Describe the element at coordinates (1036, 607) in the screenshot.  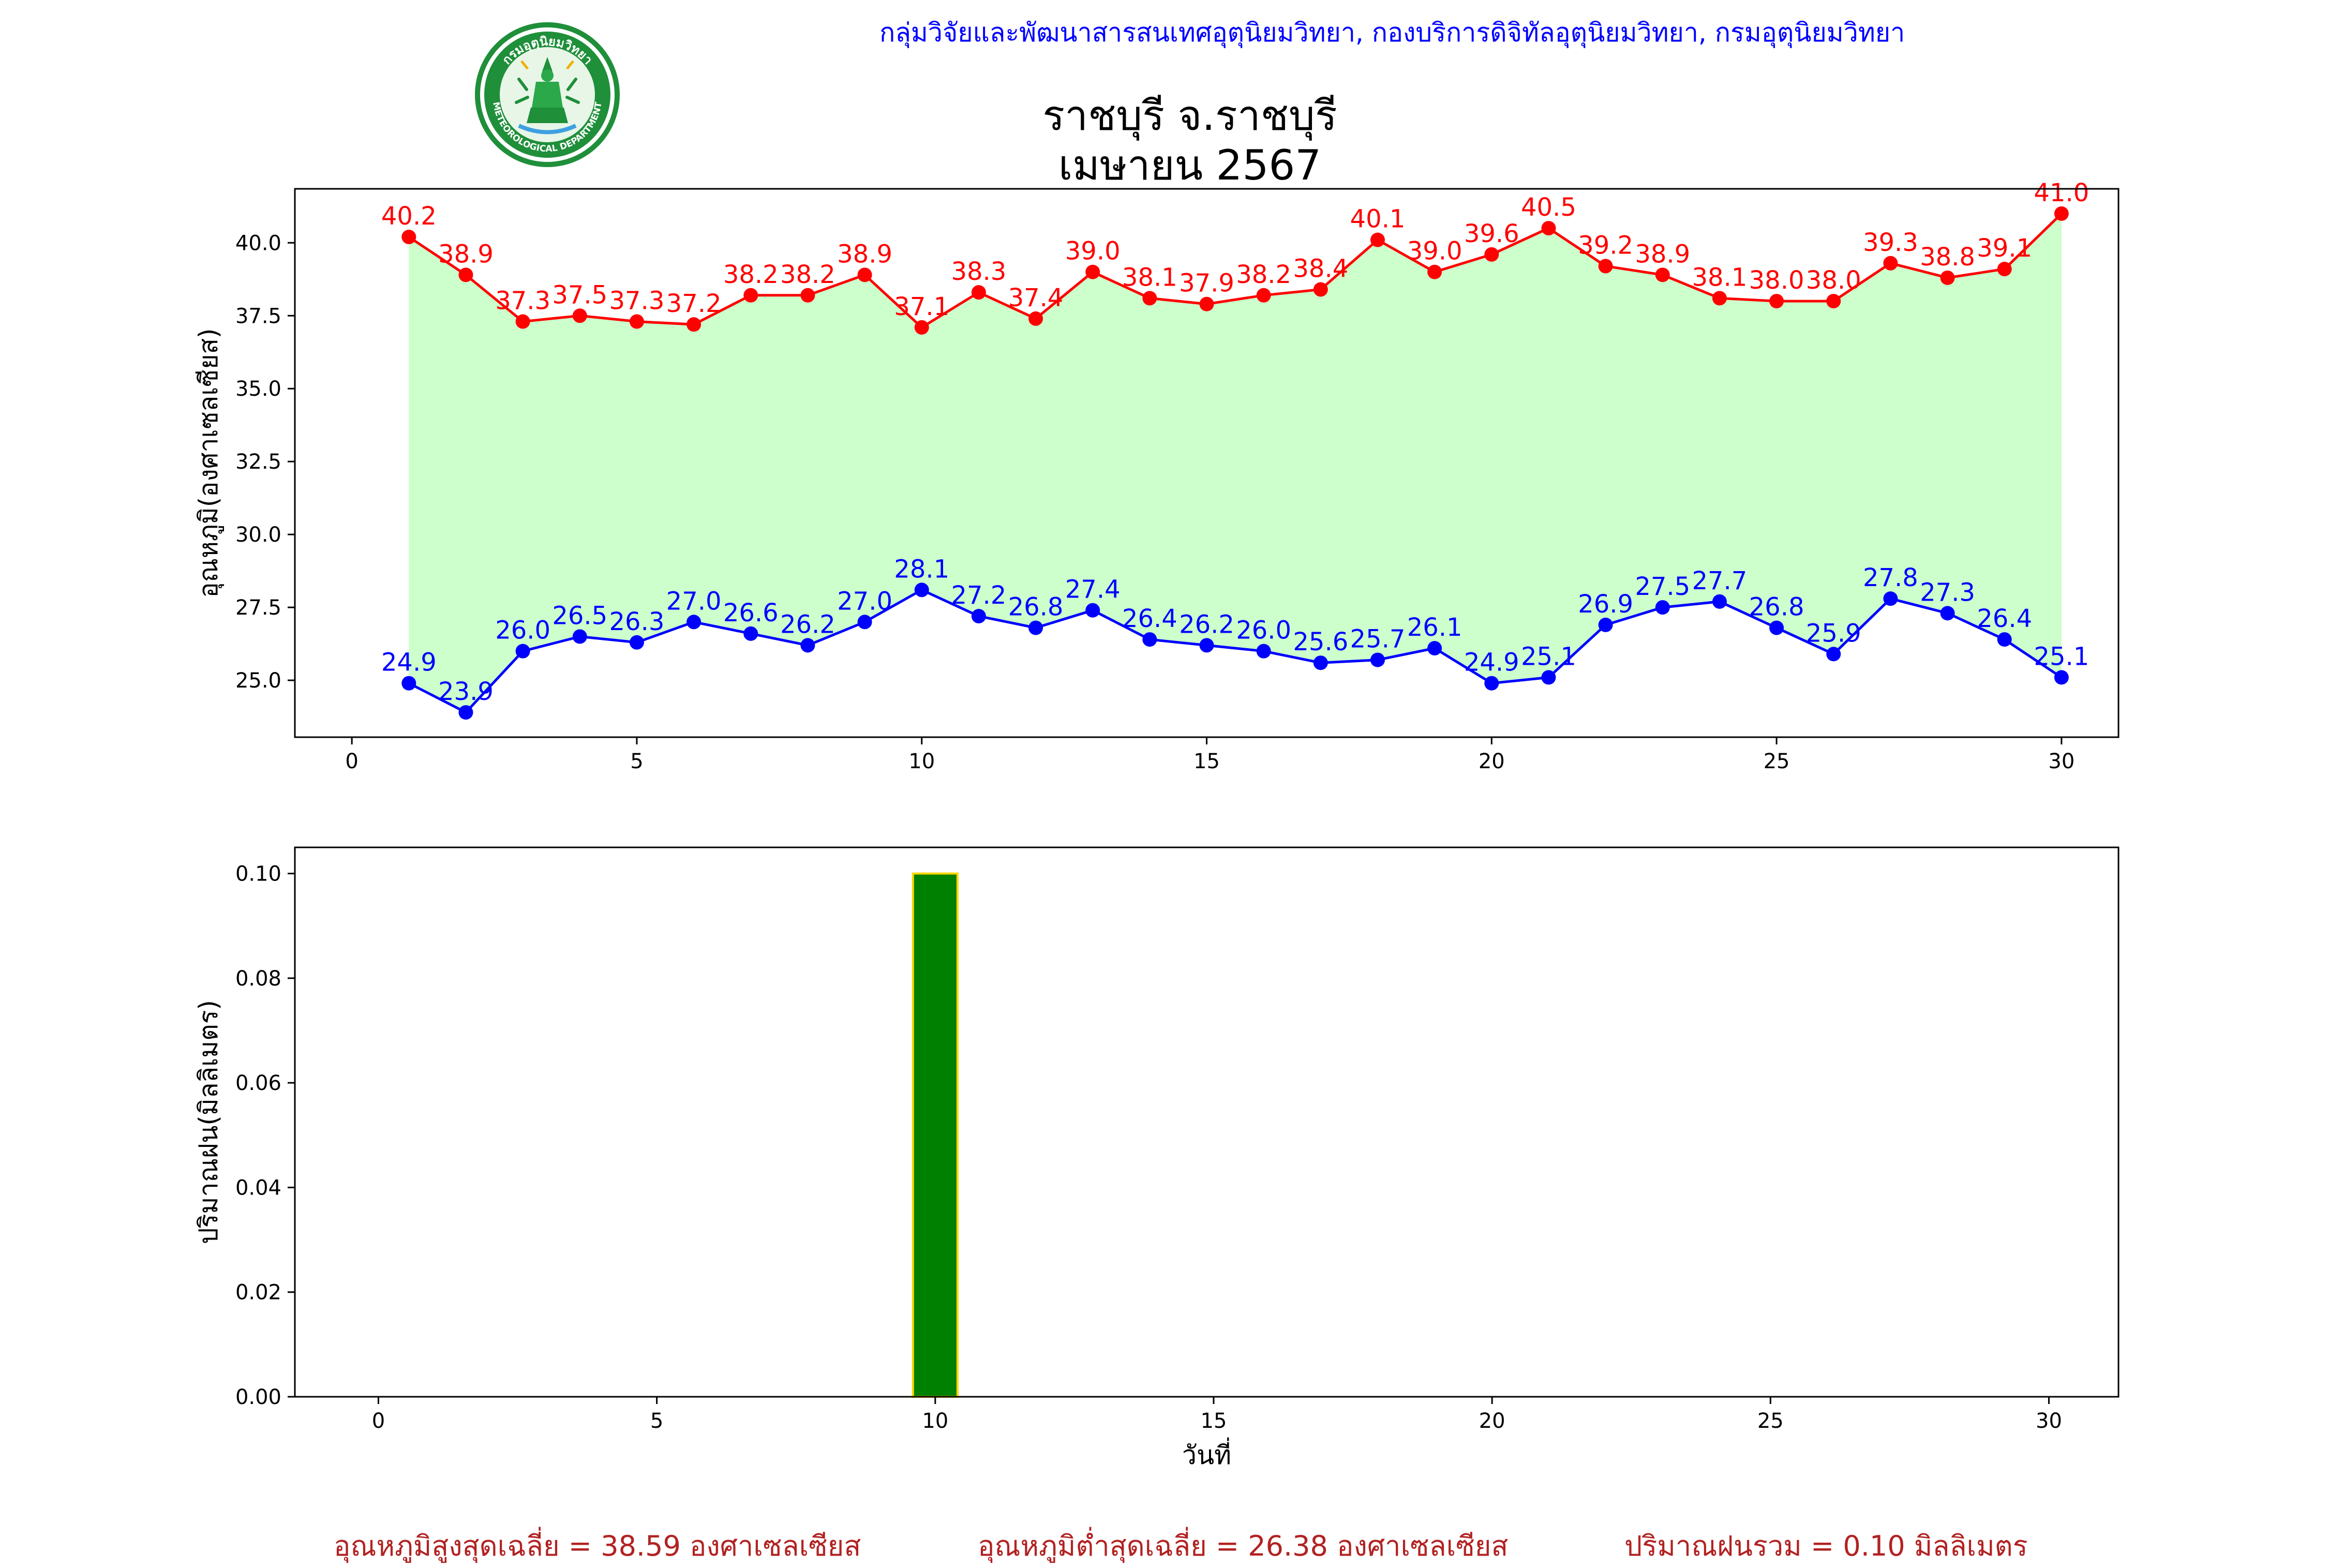
I see `min-temperature-label: 26.8` at that location.